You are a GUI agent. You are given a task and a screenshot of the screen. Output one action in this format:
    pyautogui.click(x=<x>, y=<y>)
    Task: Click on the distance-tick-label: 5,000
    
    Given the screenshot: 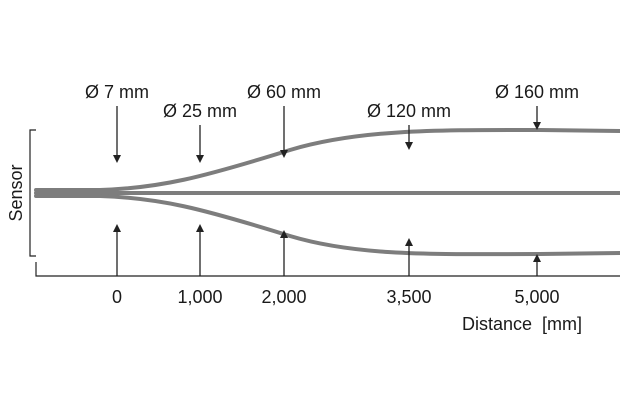 What is the action you would take?
    pyautogui.click(x=536, y=297)
    